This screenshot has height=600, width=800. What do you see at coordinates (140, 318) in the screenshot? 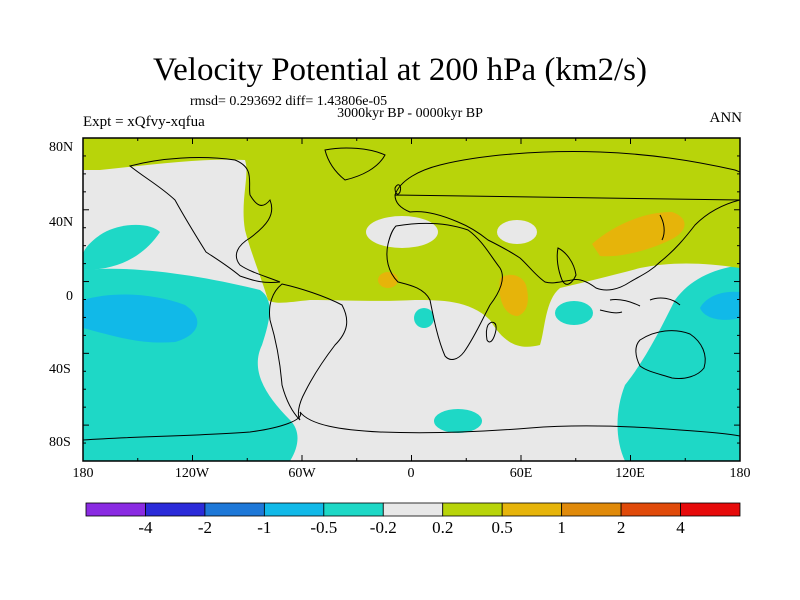
I see `field-strong-negative-pacific` at bounding box center [140, 318].